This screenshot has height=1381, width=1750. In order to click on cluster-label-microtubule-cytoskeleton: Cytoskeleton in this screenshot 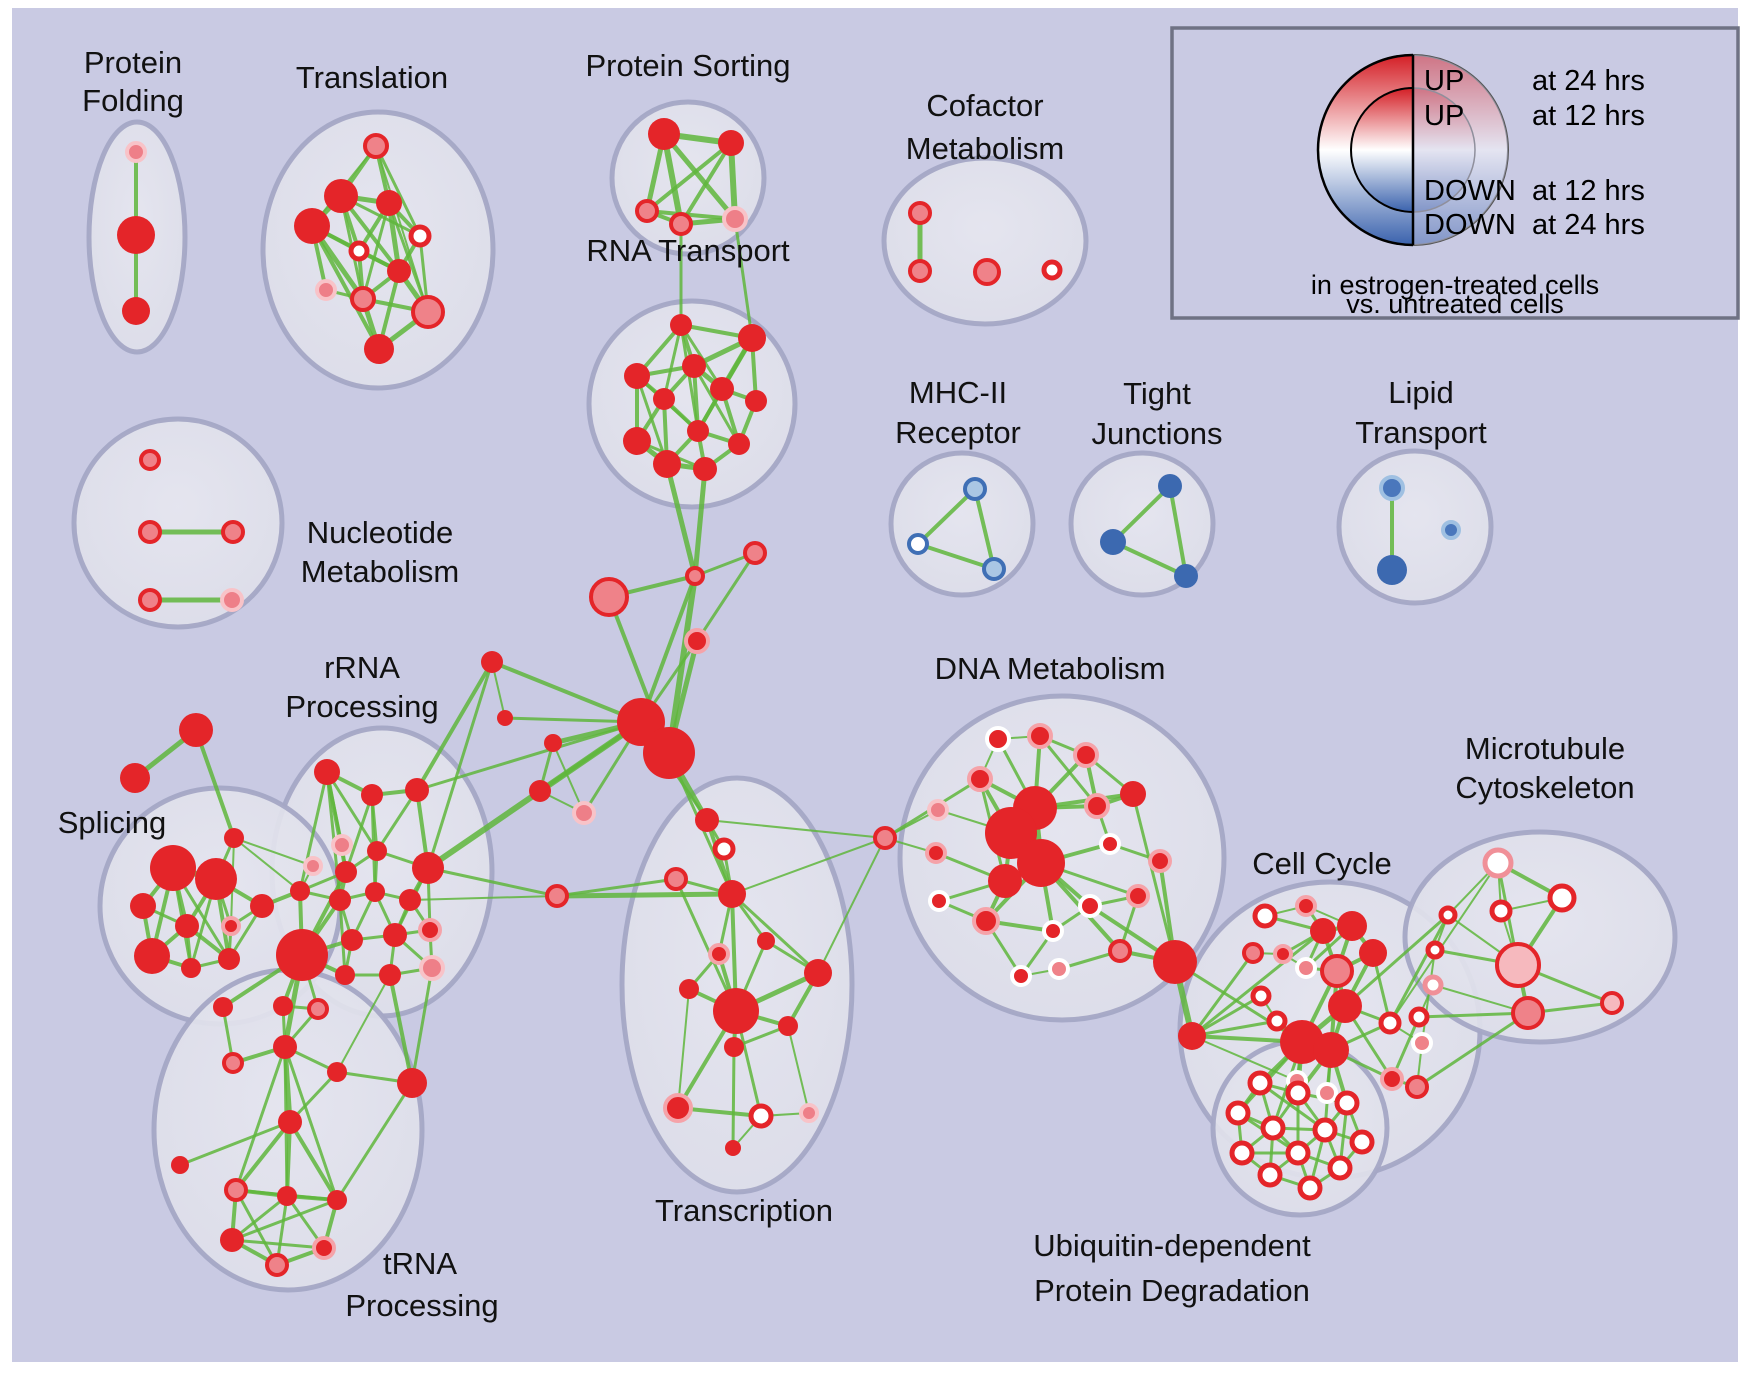, I will do `click(1544, 787)`.